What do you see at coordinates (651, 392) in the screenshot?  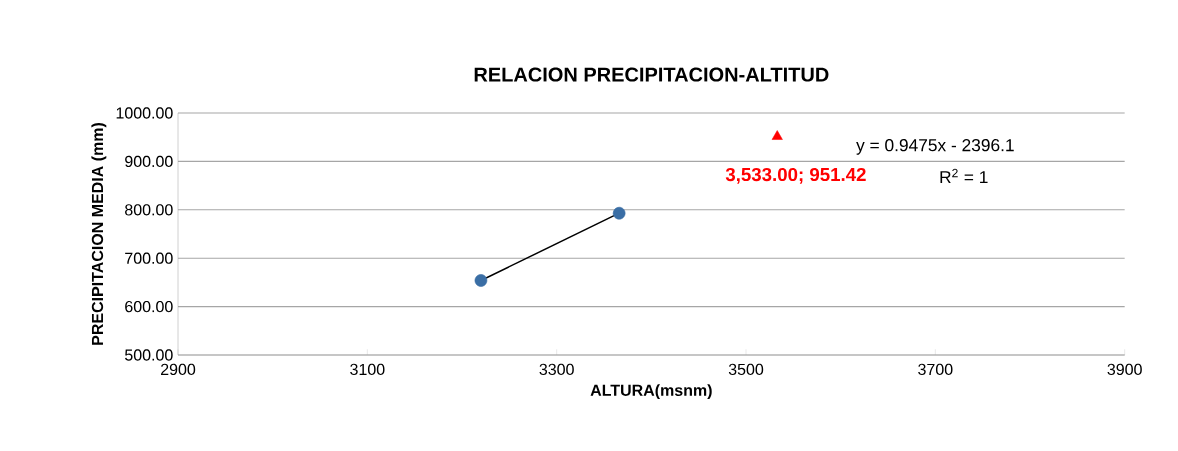 I see `x-axis-title: ALTURA(msnm)` at bounding box center [651, 392].